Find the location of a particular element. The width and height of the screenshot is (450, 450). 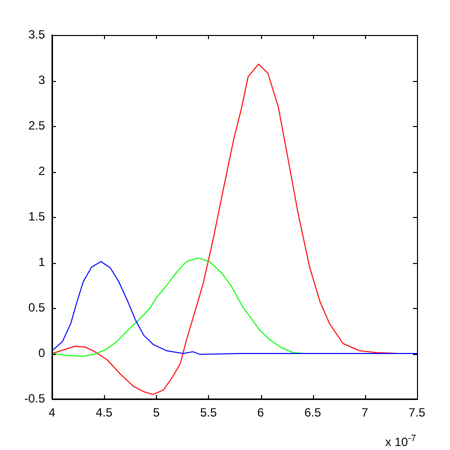

x-tick-label: 4.5 is located at coordinates (104, 413).